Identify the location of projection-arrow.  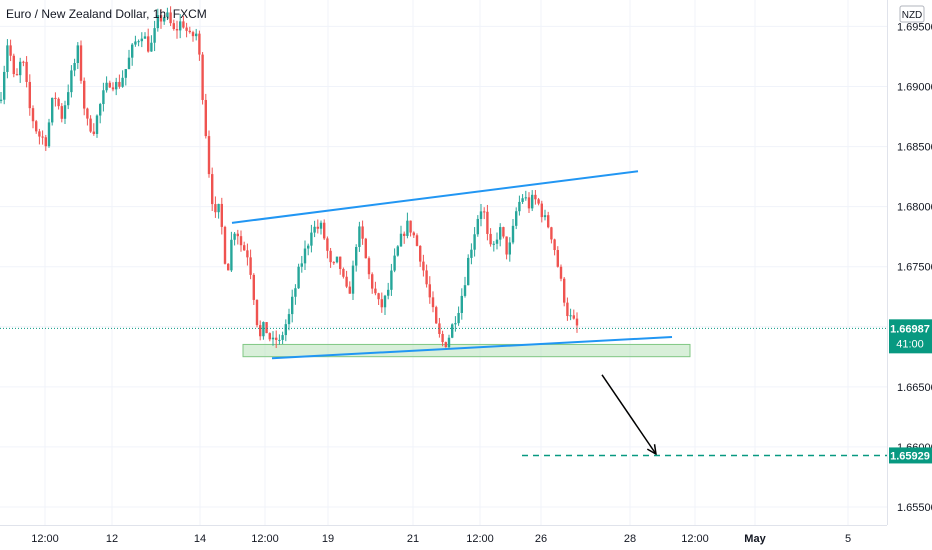
(629, 414).